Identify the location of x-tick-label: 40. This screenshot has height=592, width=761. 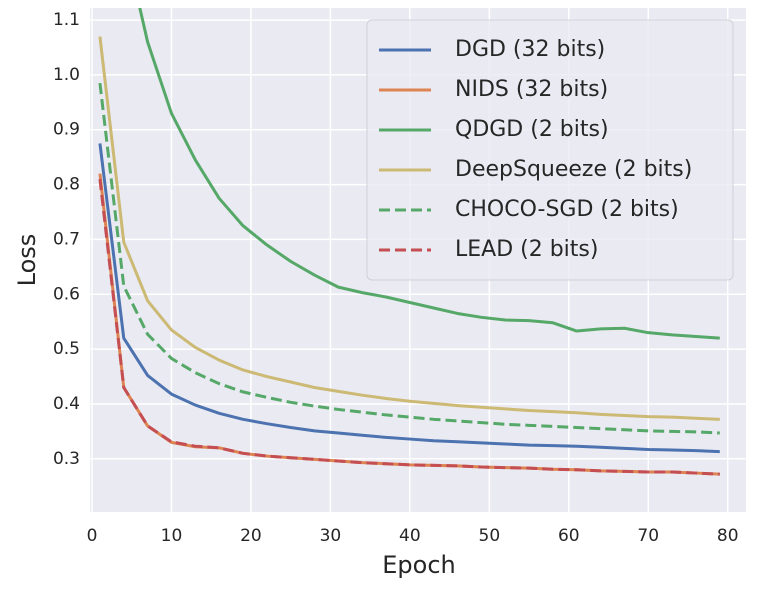
(410, 536).